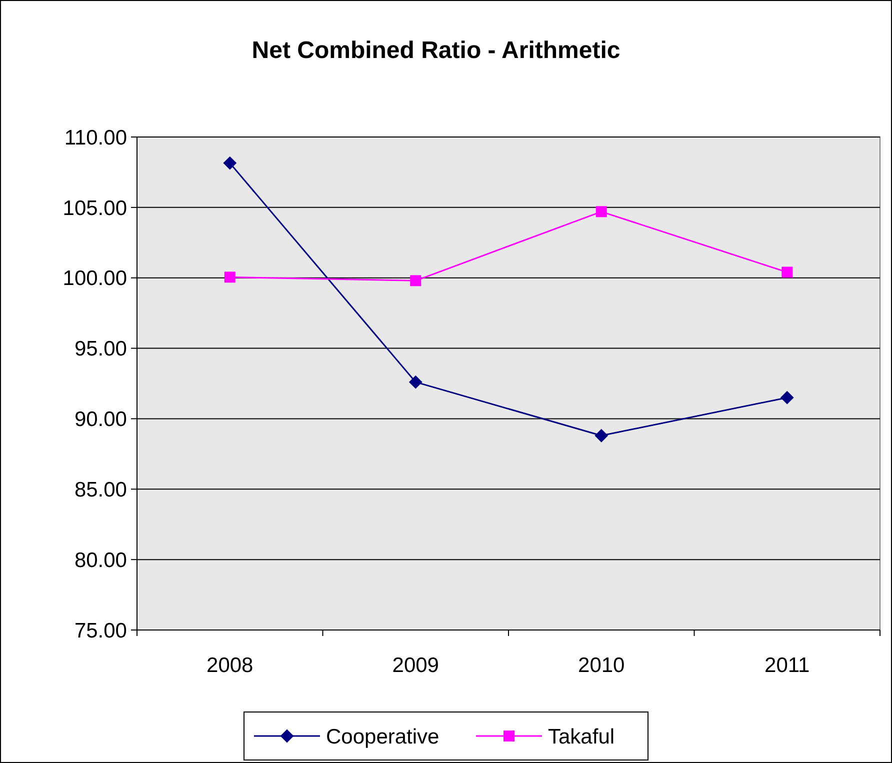  Describe the element at coordinates (100, 349) in the screenshot. I see `y-tick-label: 95.00` at that location.